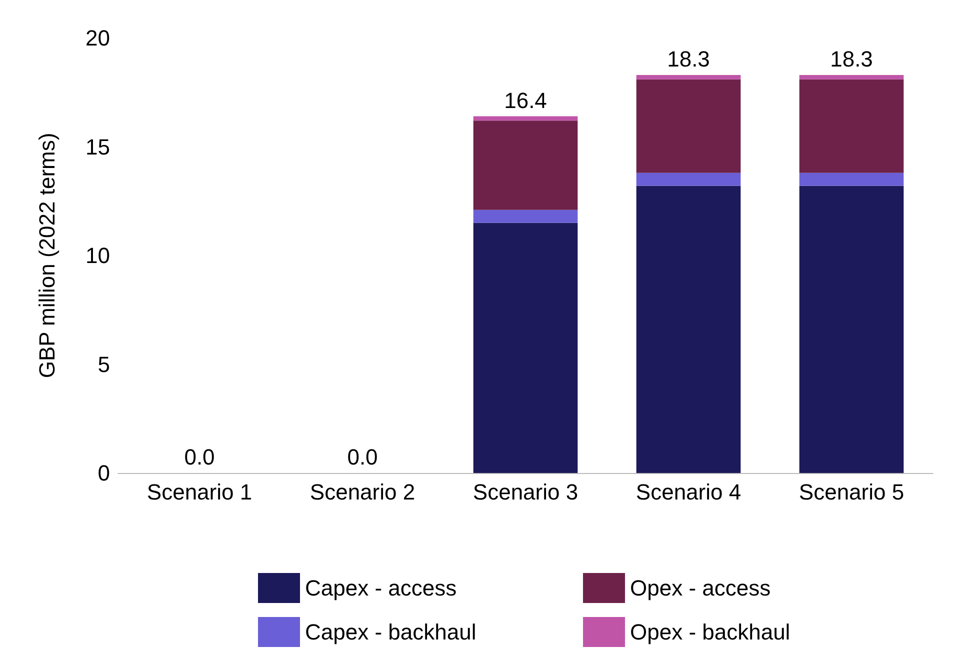 The image size is (971, 652). Describe the element at coordinates (700, 588) in the screenshot. I see `legend-label: Opex - access` at that location.